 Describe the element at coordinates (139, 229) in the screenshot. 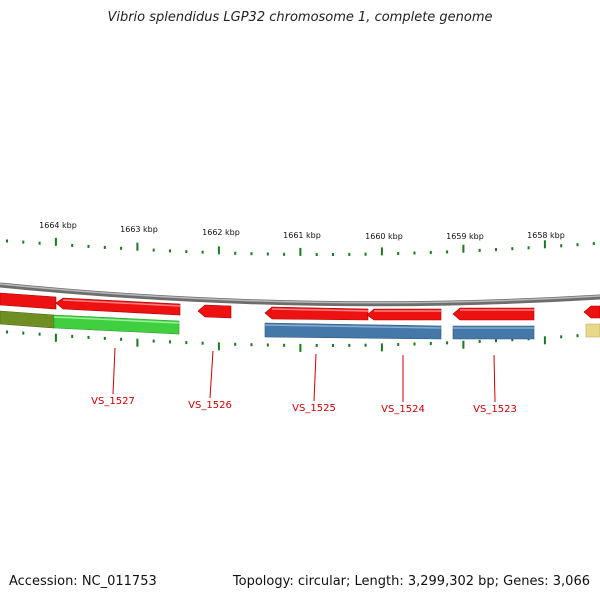

I see `kbp-label: 1663 kbp` at that location.